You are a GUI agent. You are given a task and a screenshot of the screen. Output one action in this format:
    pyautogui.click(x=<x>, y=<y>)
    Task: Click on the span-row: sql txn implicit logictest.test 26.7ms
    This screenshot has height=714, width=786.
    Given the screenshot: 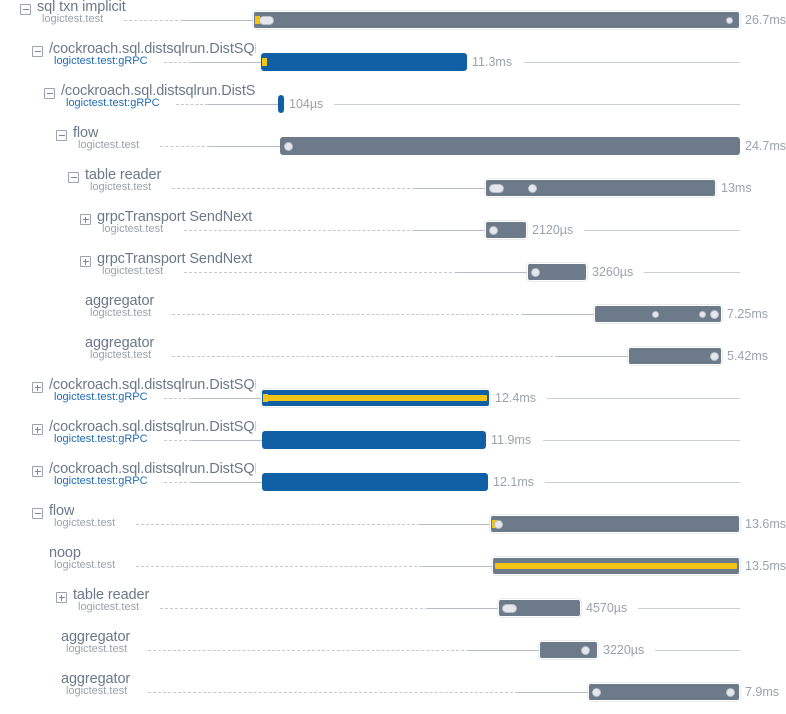 What is the action you would take?
    pyautogui.click(x=393, y=21)
    